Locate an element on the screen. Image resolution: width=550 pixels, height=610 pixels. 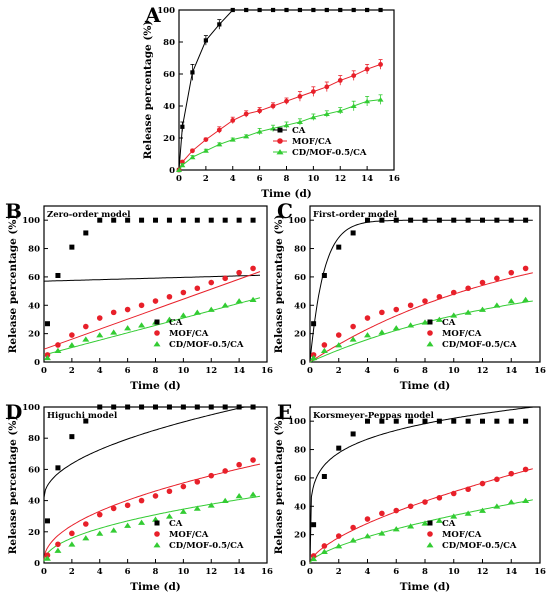
y-tick-label: 60 is located at coordinates (300, 278).